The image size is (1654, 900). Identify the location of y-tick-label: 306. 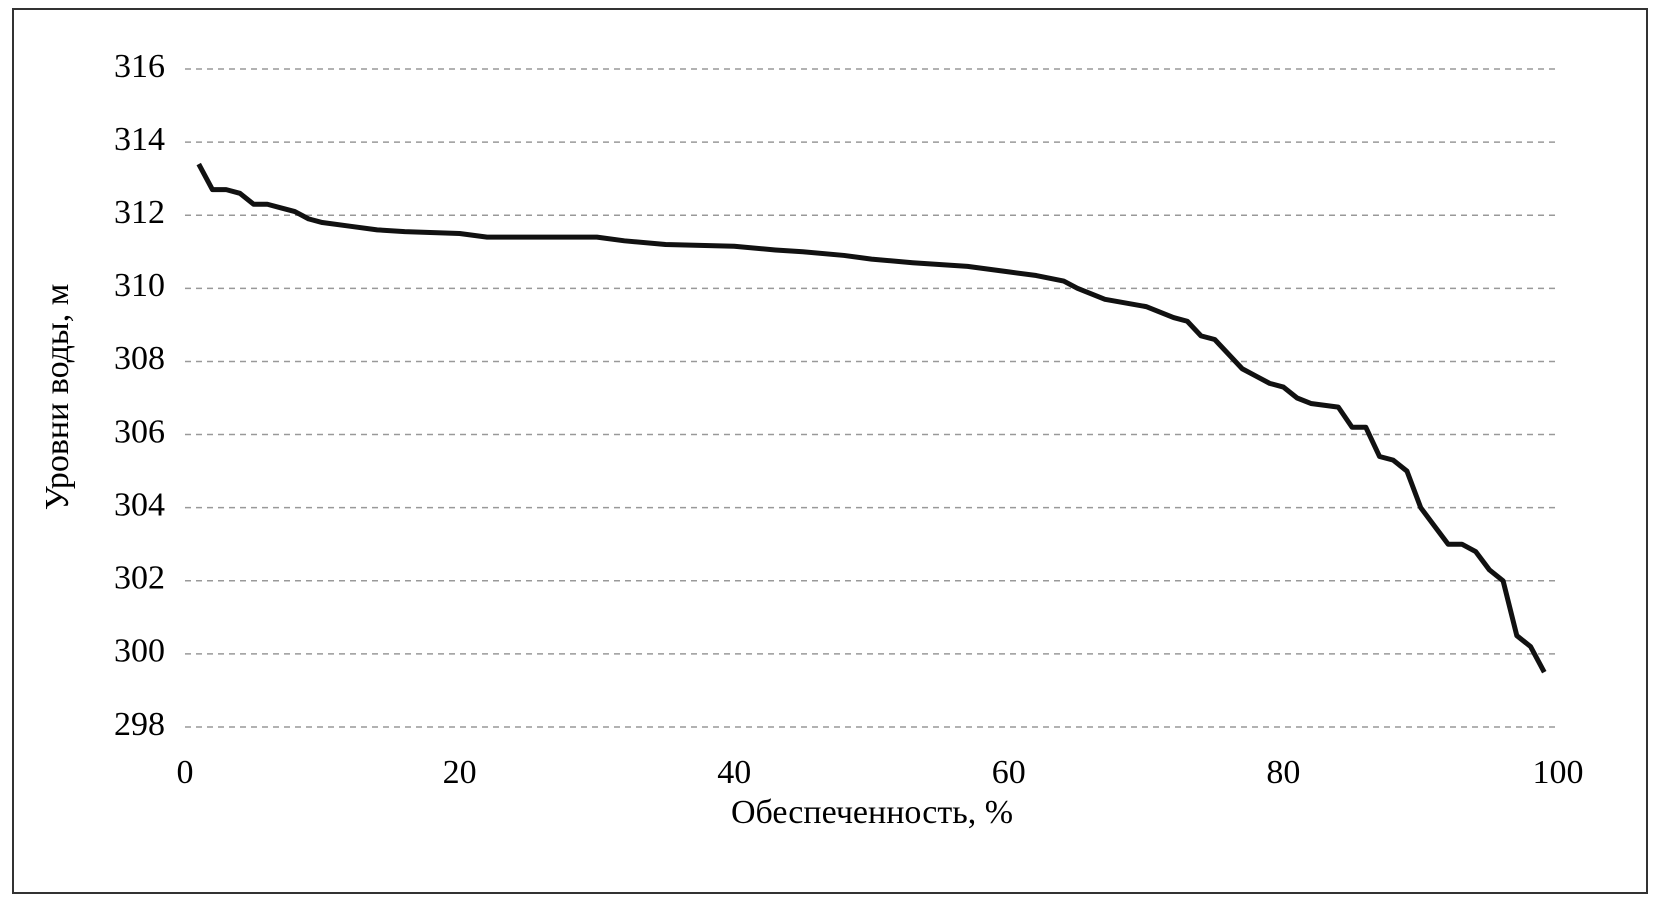
(139, 431).